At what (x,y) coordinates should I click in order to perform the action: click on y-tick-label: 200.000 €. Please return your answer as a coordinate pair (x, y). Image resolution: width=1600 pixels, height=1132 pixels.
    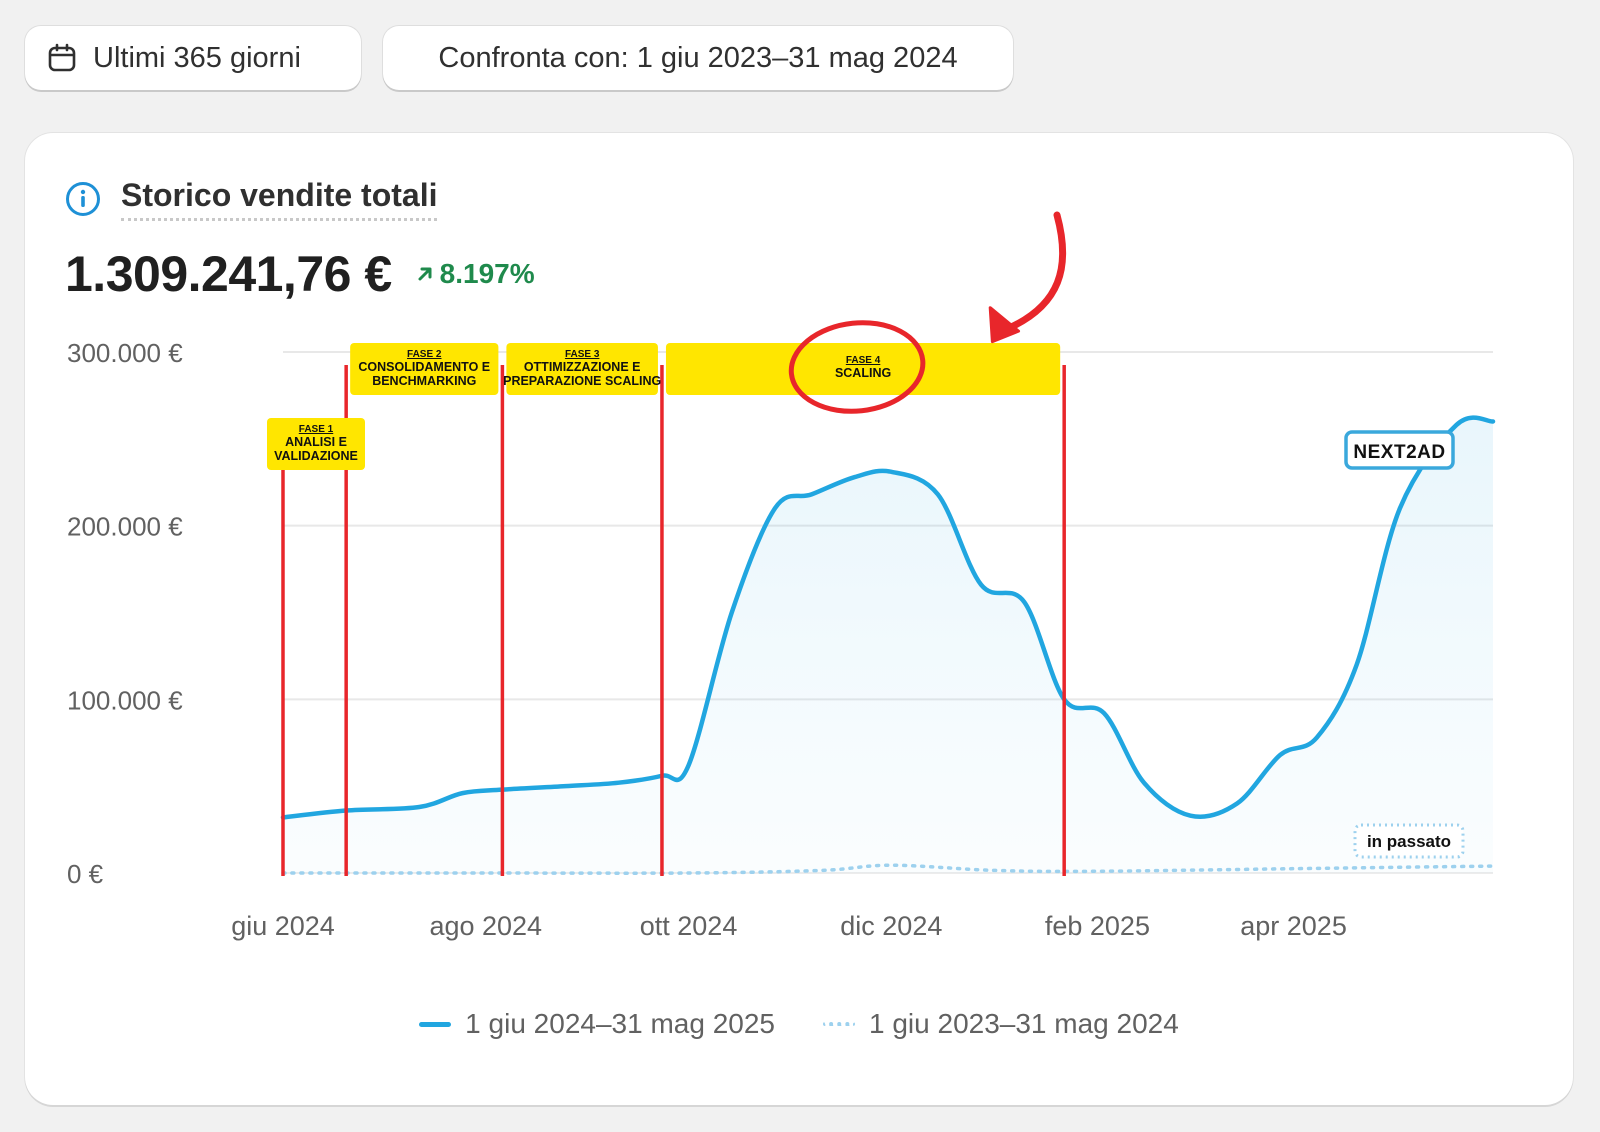
    Looking at the image, I should click on (125, 527).